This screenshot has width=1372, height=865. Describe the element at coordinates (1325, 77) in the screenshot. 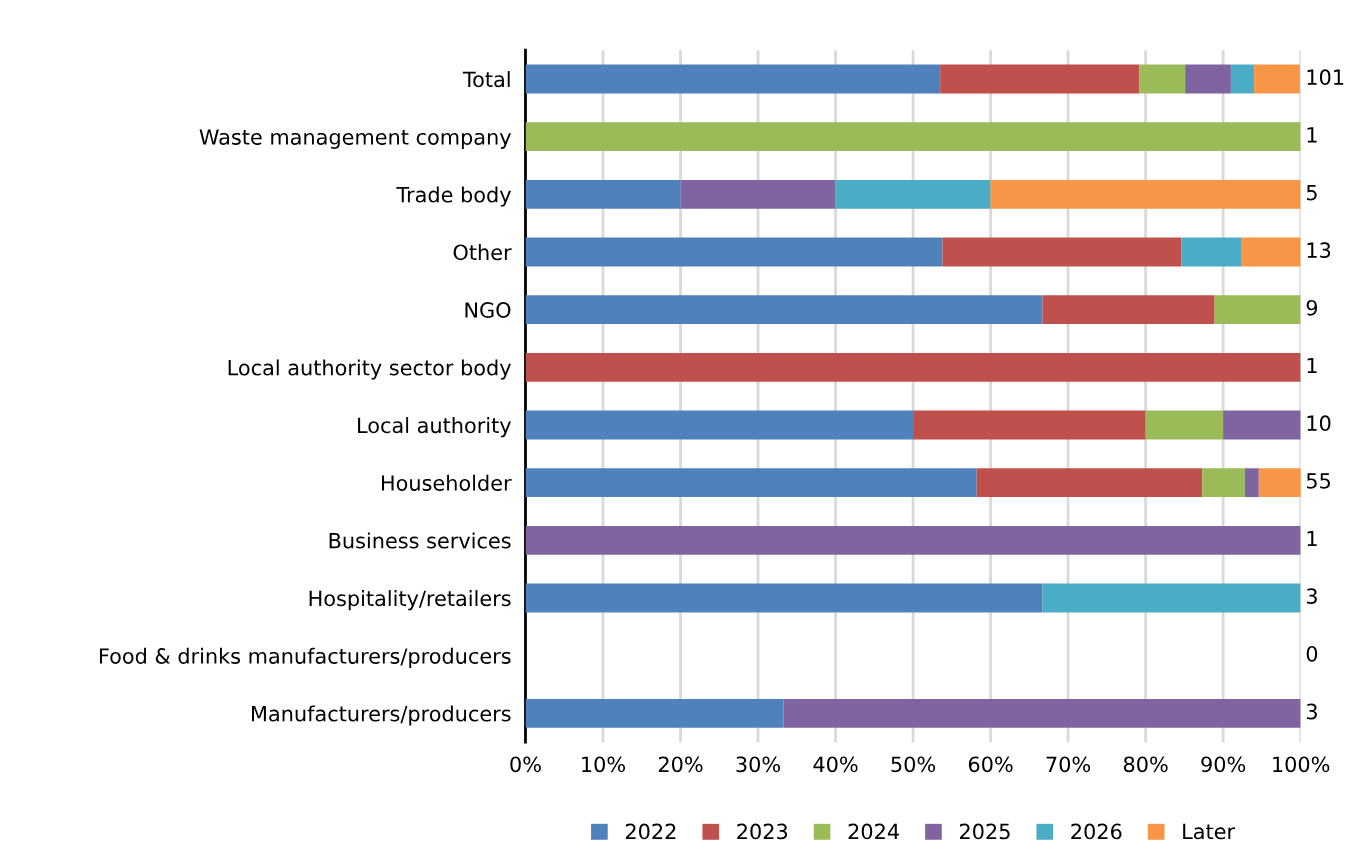

I see `text: 101` at that location.